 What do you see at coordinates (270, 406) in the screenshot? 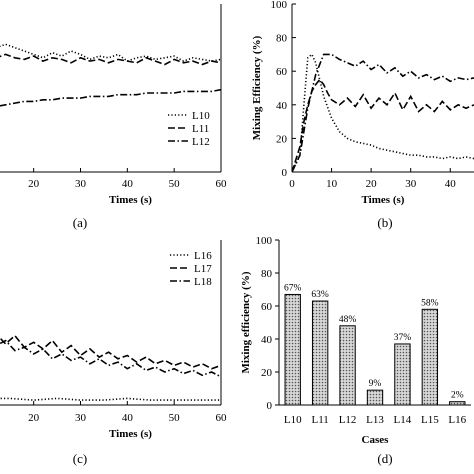
I see `chart4-y-tick-label: 0` at bounding box center [270, 406].